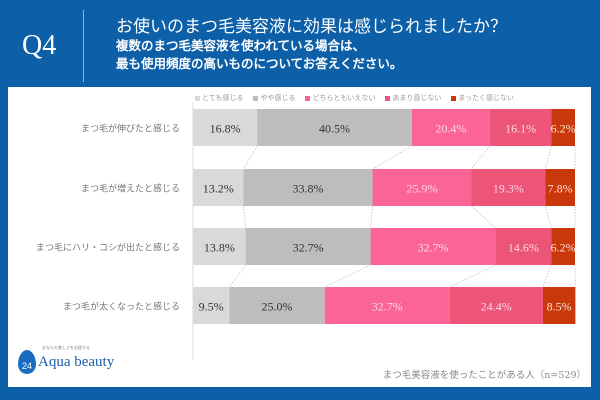 This screenshot has width=600, height=400. I want to click on question-number: Q4, so click(39, 45).